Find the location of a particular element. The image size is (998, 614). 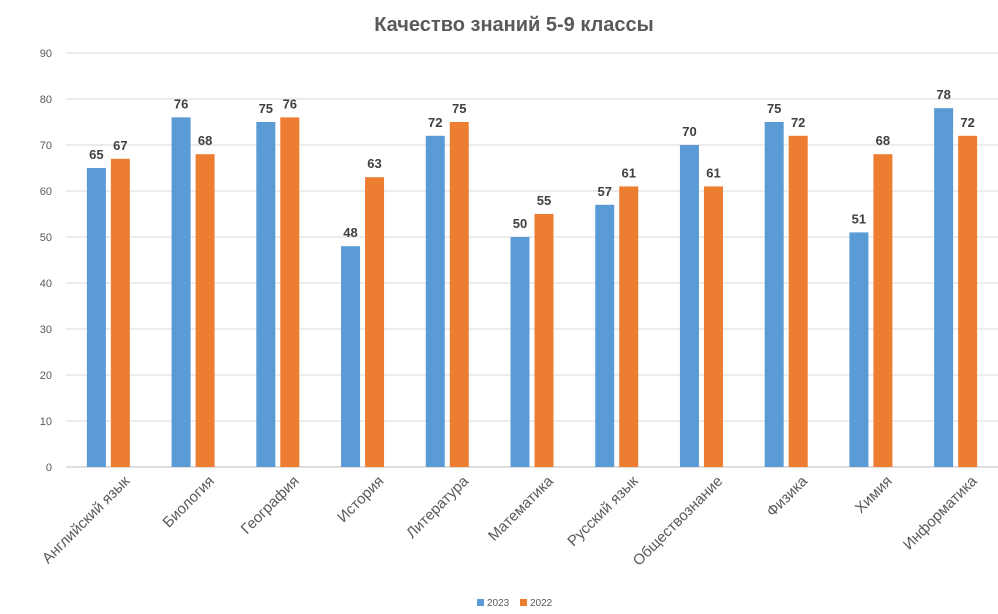

data-label: 78 is located at coordinates (943, 94).